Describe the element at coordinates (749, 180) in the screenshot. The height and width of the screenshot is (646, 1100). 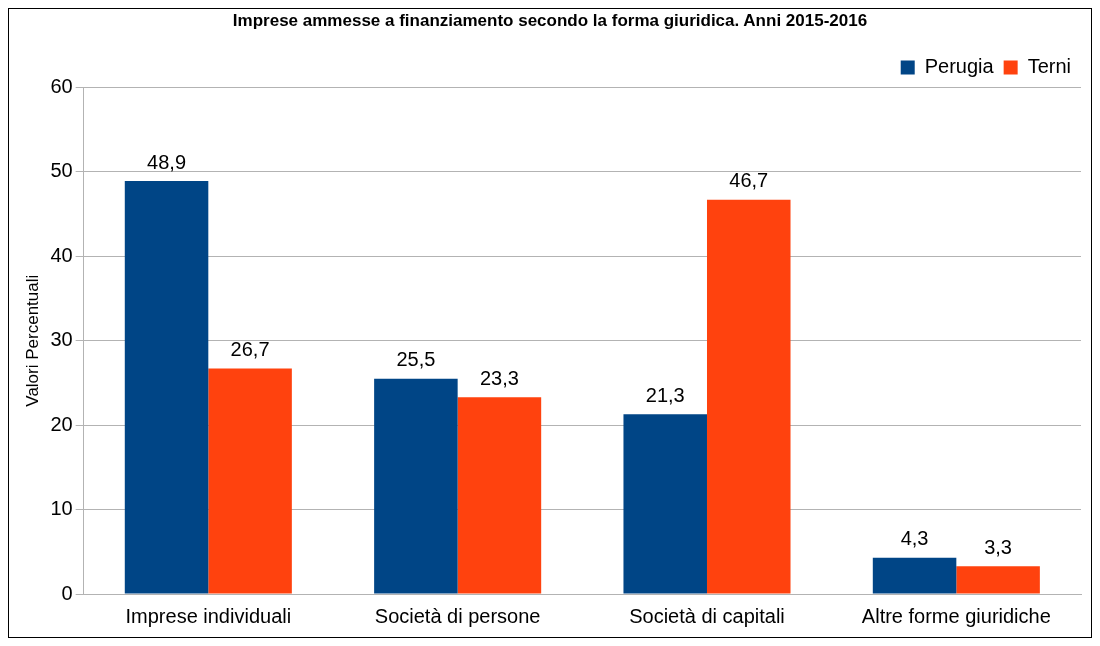
I see `data-label: 46,7` at that location.